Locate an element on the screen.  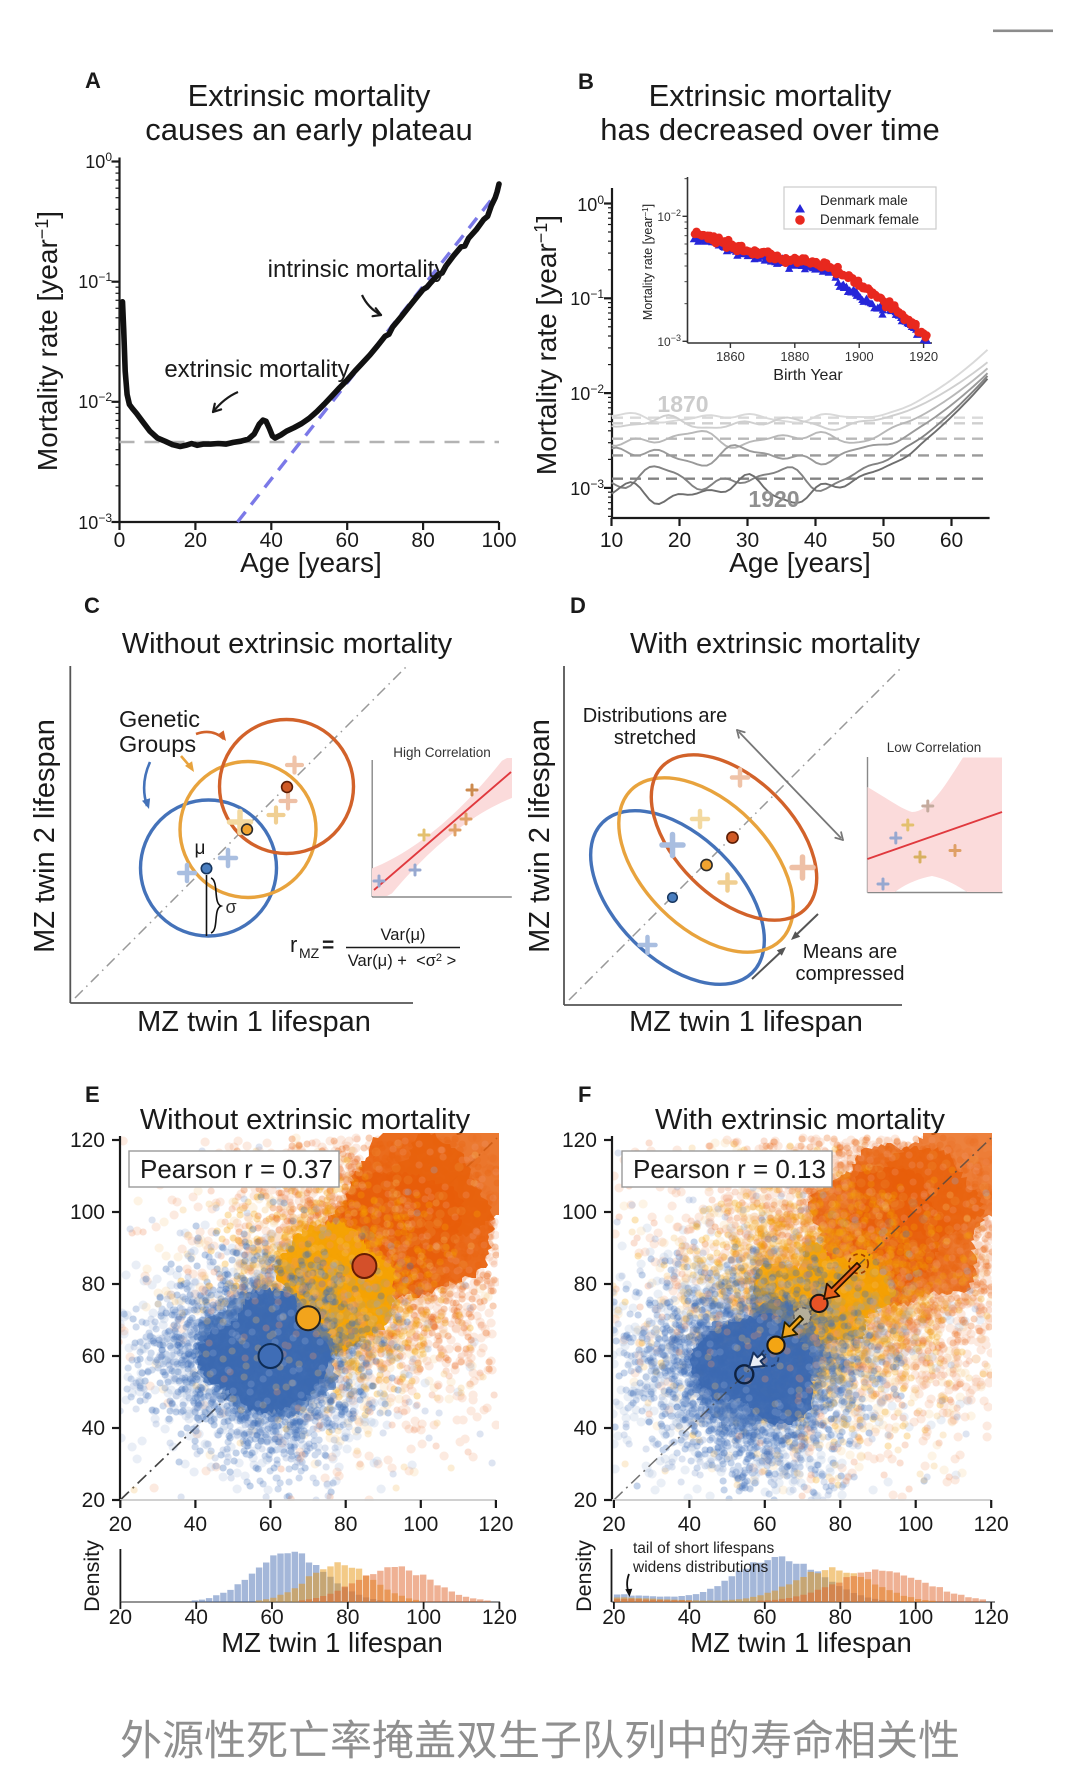
svg-text: High Correlation is located at coordinates (442, 752).